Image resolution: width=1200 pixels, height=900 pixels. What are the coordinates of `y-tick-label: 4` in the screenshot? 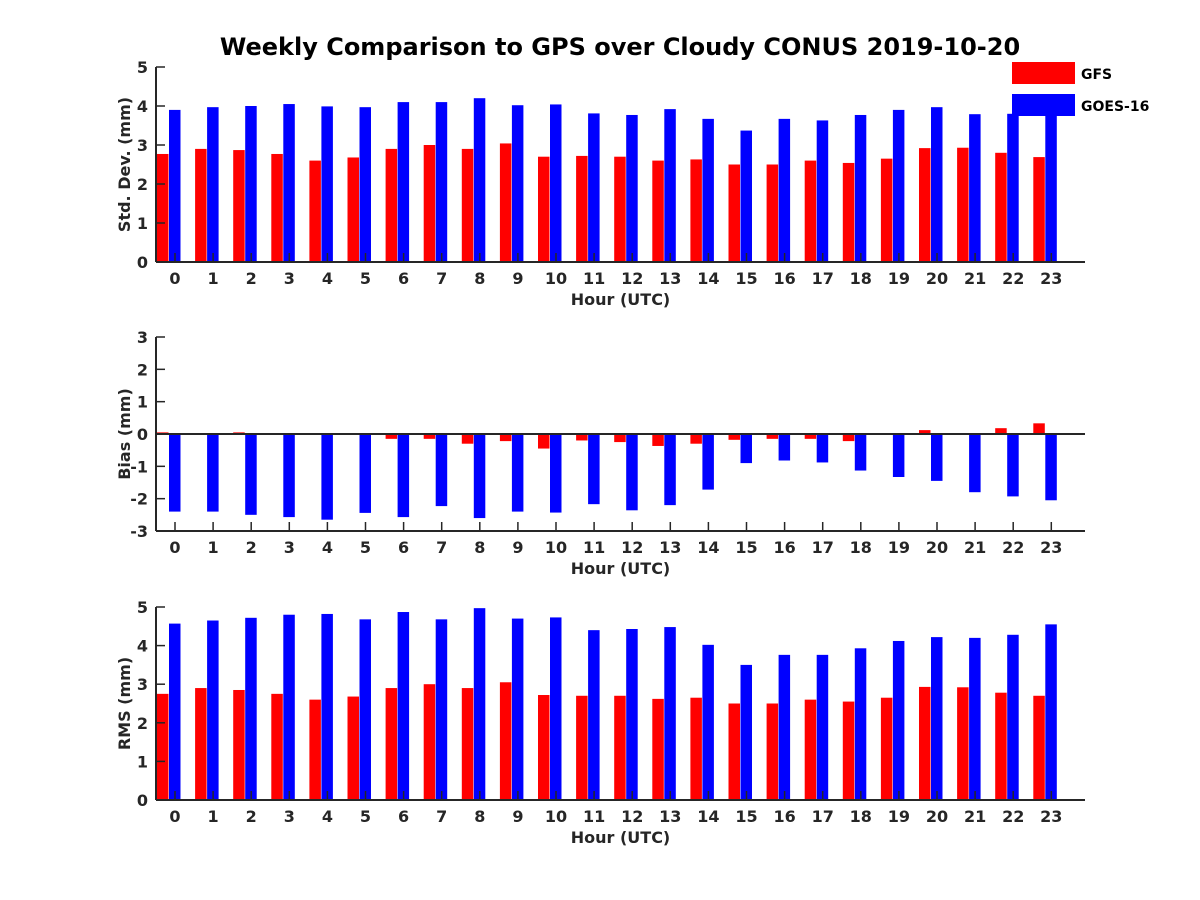 It's located at (142, 106).